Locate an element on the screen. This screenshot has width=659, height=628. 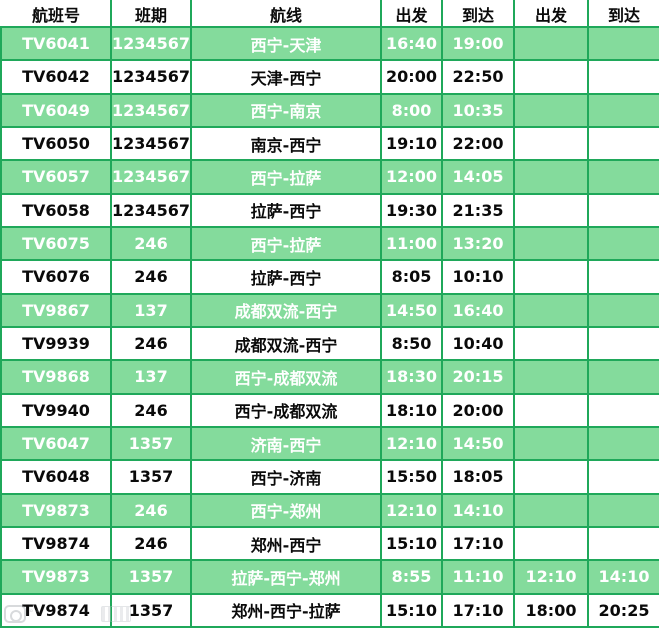
column-header-schedule-days: 班期 is located at coordinates (151, 14).